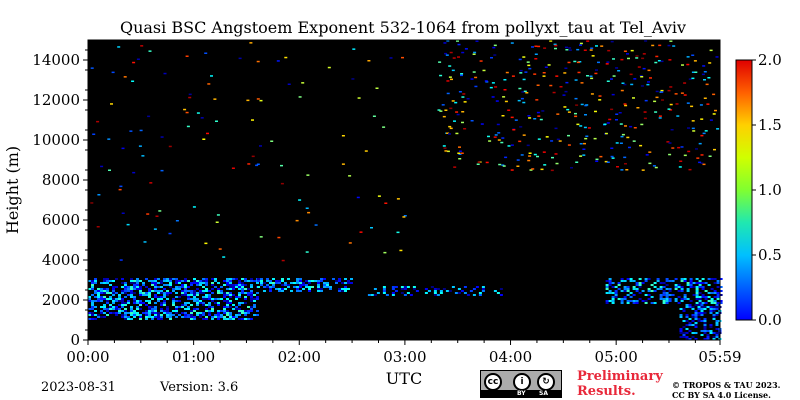 The image size is (800, 400). Describe the element at coordinates (546, 382) in the screenshot. I see `sa-icon: ↻` at that location.